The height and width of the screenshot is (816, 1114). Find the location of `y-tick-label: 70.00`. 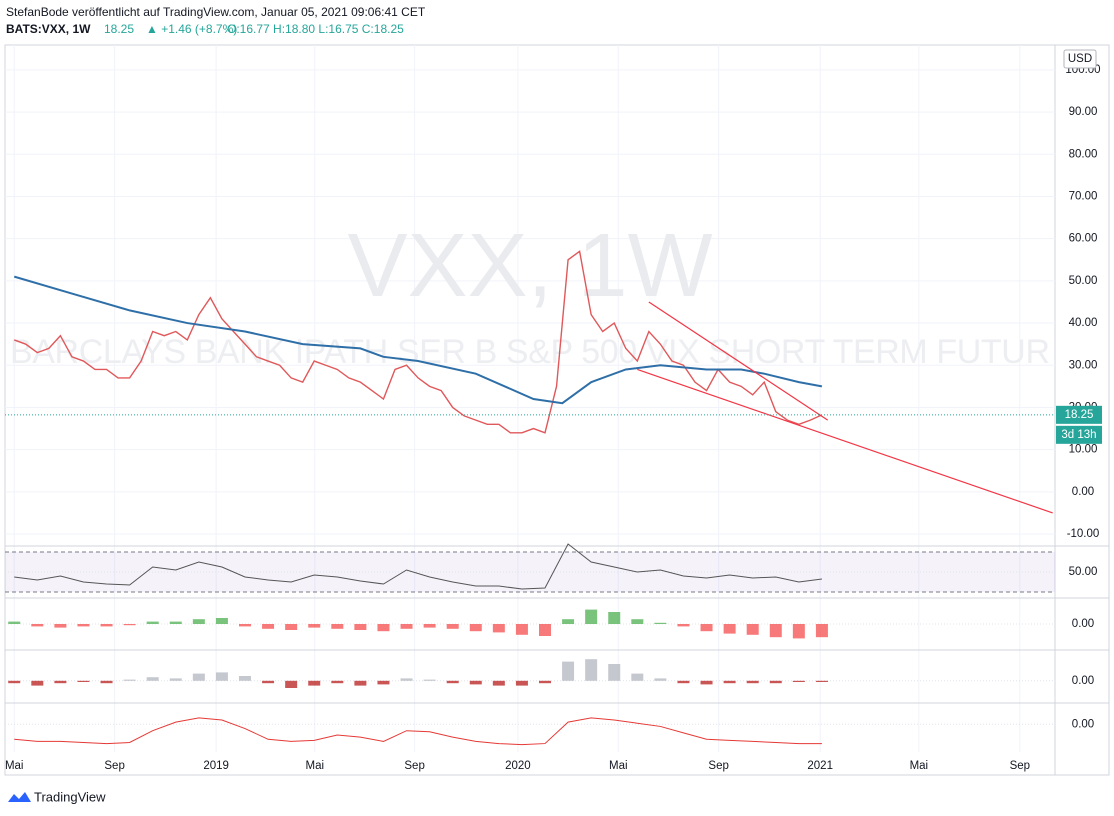

y-tick-label: 70.00 is located at coordinates (1083, 197).